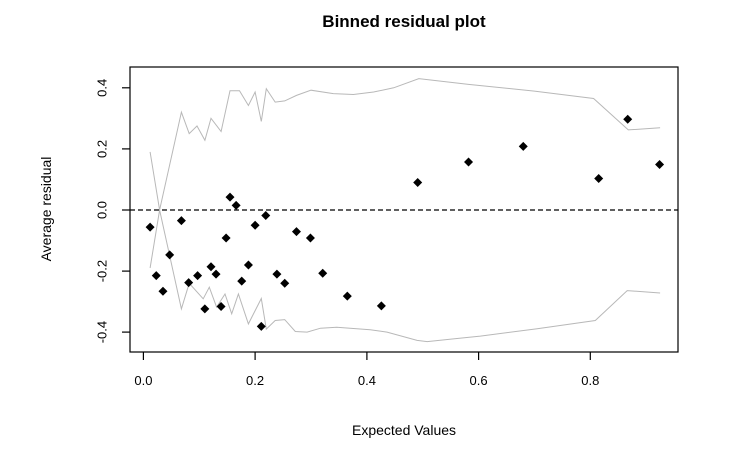 The height and width of the screenshot is (457, 732). Describe the element at coordinates (101, 271) in the screenshot. I see `y-tick-label: -0.2` at that location.